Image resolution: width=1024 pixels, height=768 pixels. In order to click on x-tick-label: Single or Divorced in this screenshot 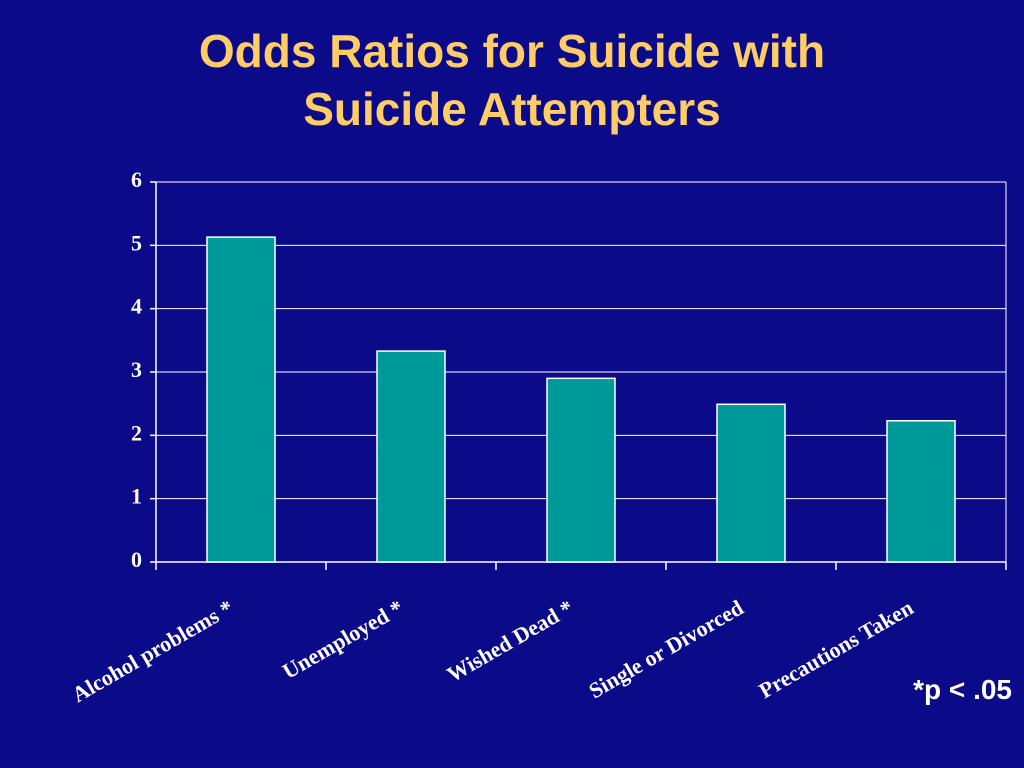, I will do `click(665, 649)`.